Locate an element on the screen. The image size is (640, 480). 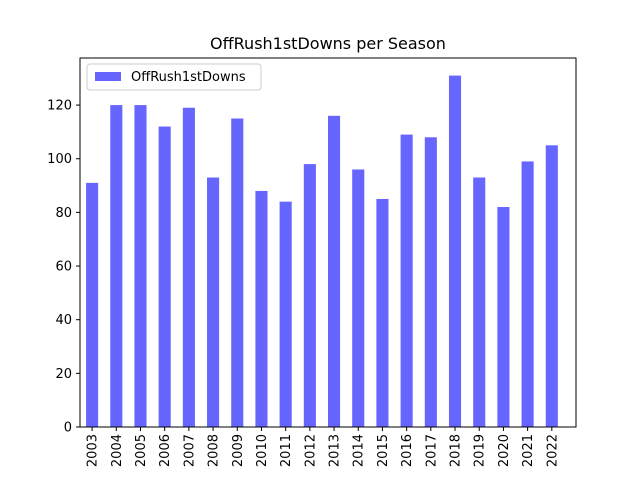
bar-2014 is located at coordinates (358, 298).